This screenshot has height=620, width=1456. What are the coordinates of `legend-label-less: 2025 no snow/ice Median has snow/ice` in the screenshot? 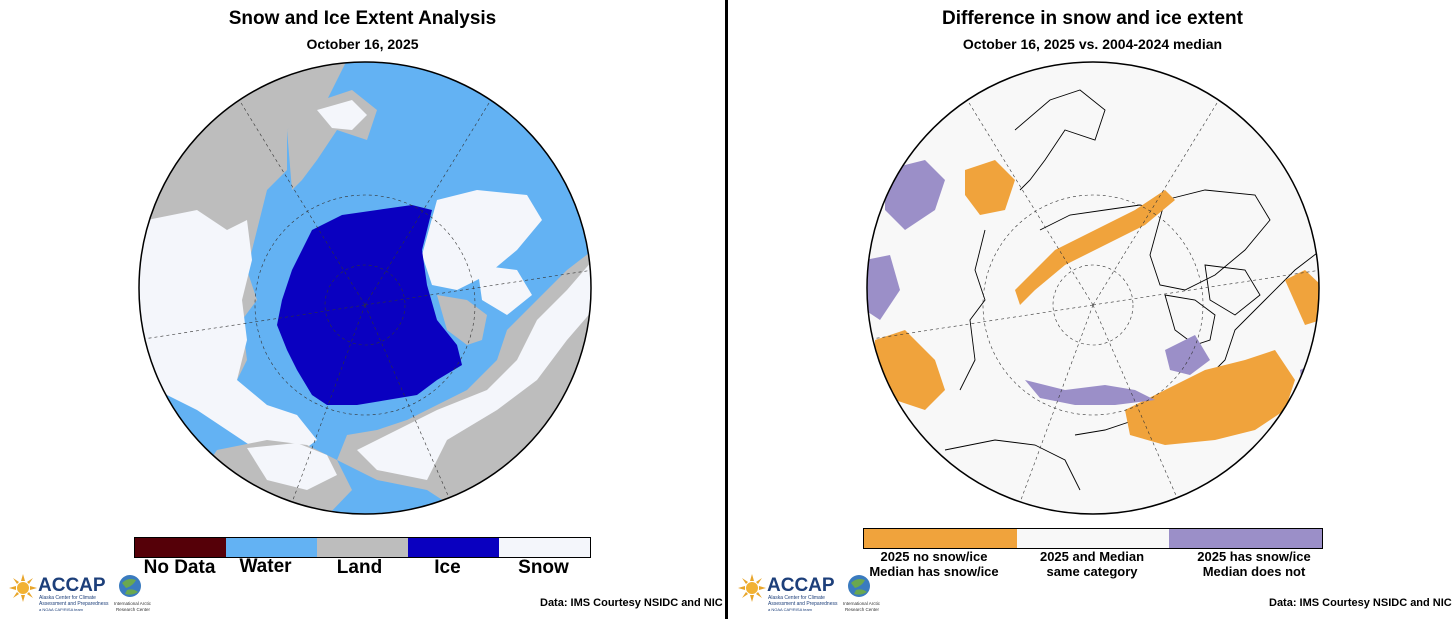 It's located at (934, 564).